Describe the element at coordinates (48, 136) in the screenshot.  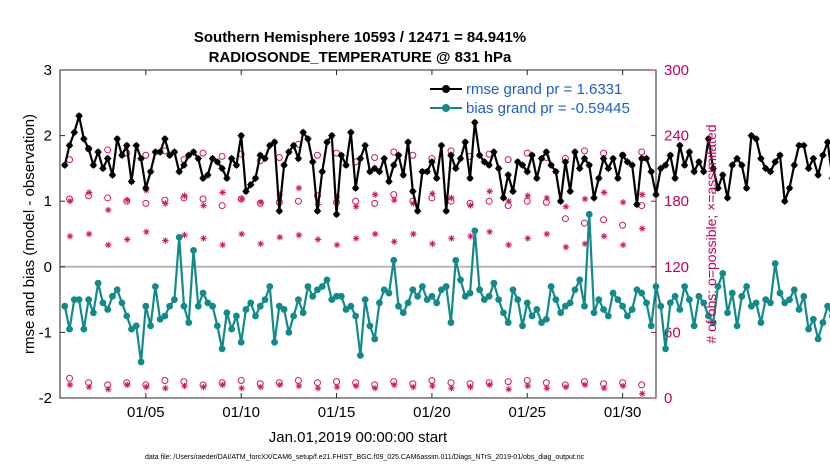
I see `y-tick-label: 2` at that location.